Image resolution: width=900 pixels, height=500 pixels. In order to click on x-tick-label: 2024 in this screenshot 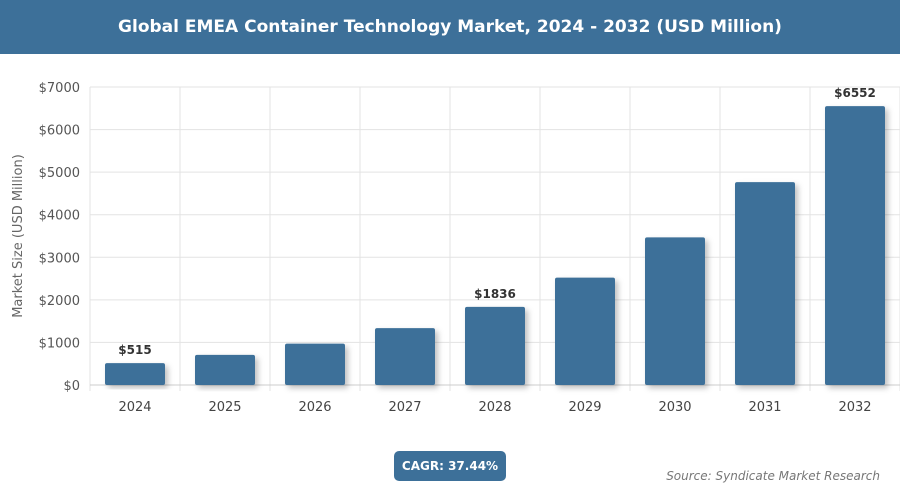, I will do `click(134, 407)`.